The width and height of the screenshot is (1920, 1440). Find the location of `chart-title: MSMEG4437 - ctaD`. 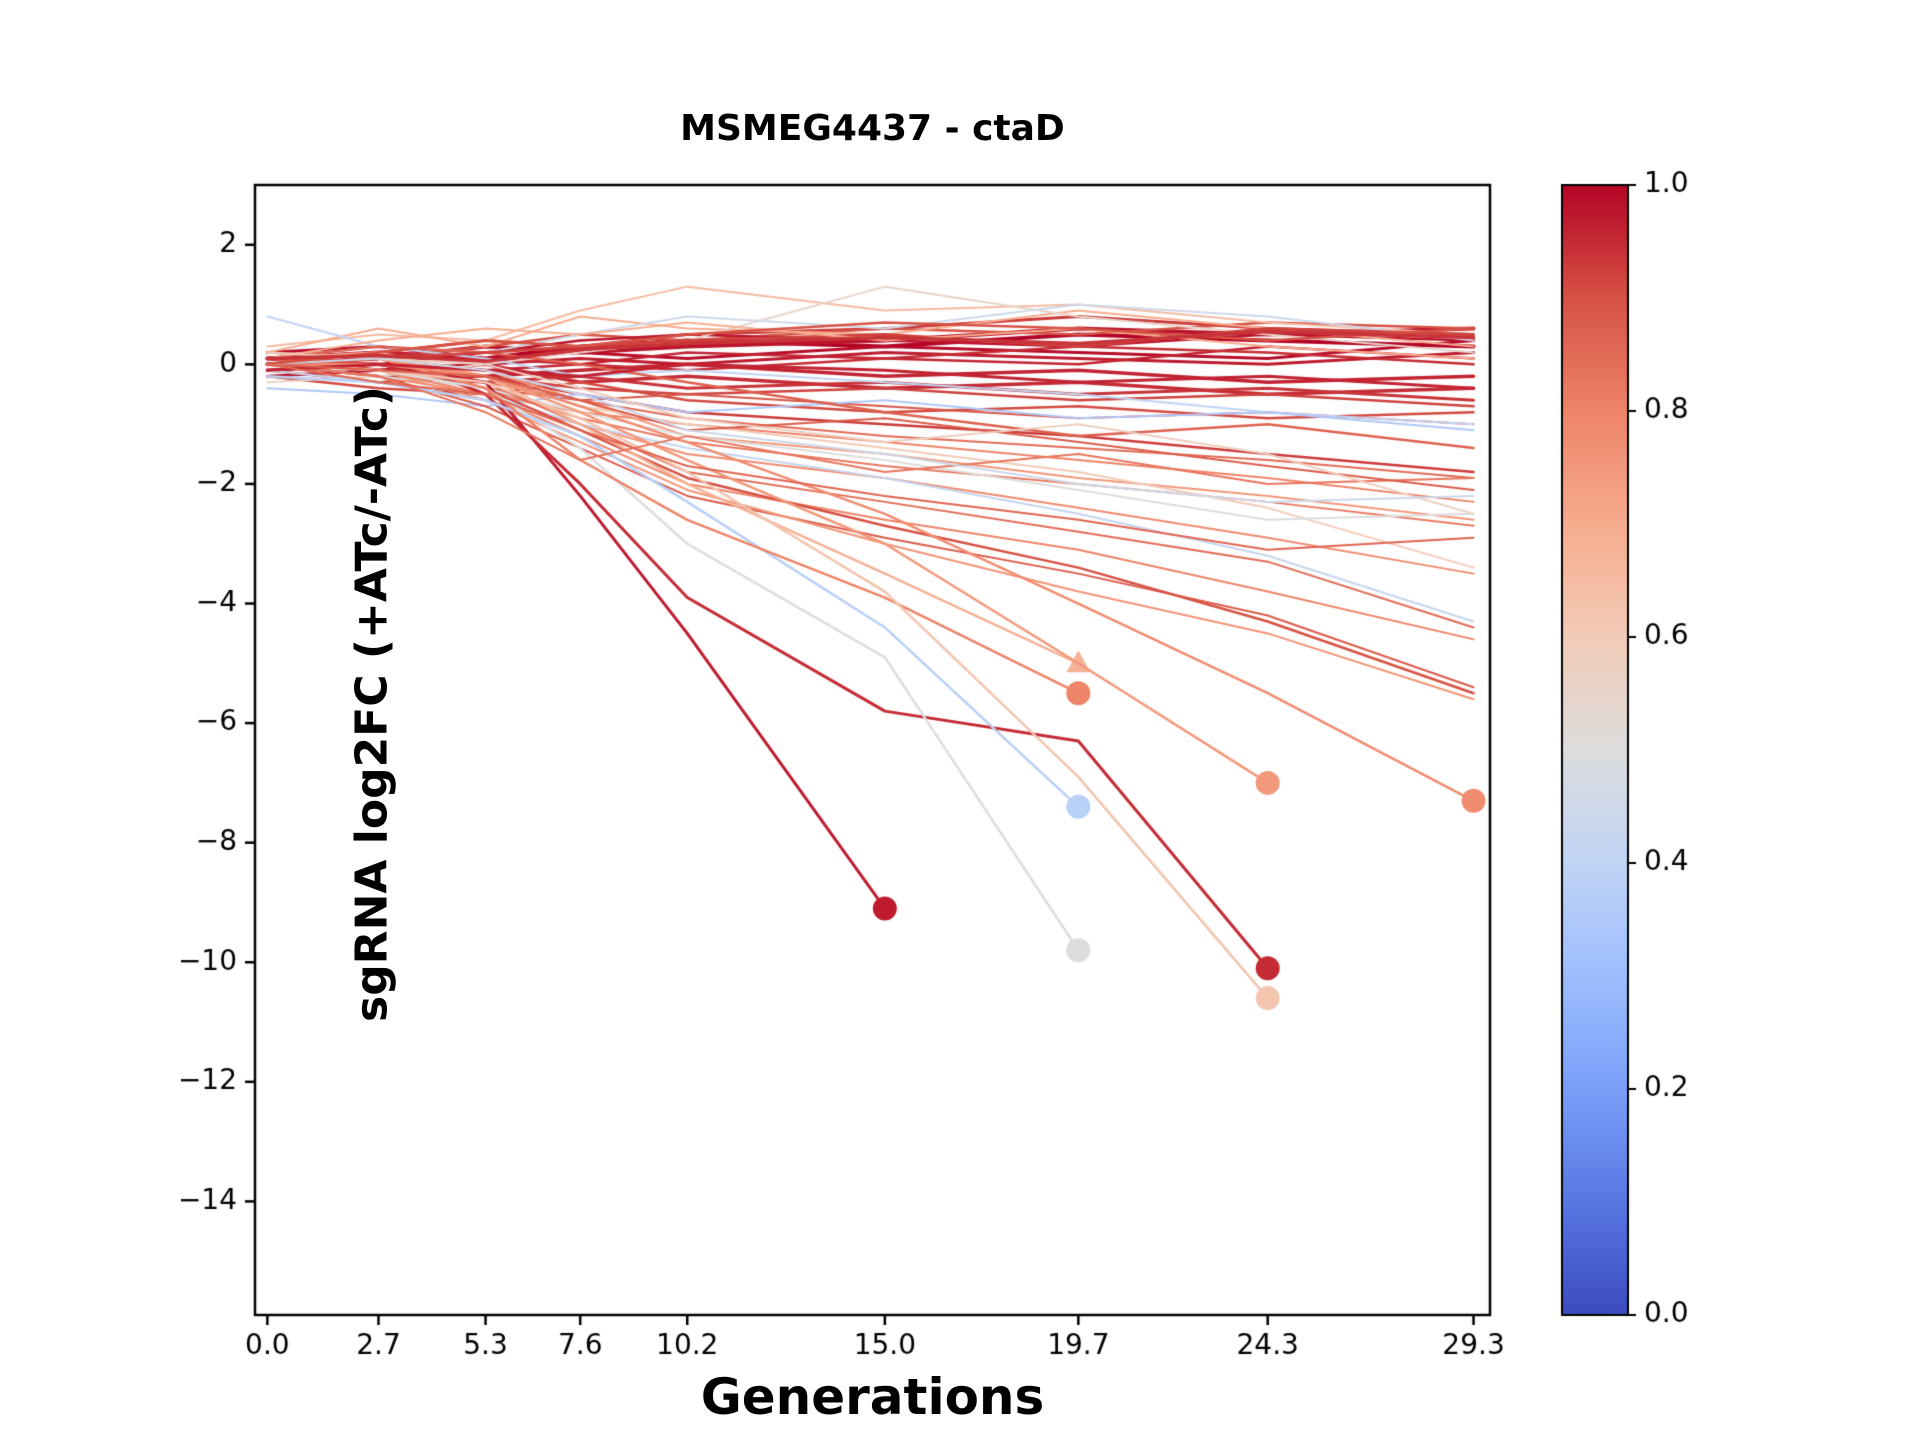

chart-title: MSMEG4437 - ctaD is located at coordinates (872, 128).